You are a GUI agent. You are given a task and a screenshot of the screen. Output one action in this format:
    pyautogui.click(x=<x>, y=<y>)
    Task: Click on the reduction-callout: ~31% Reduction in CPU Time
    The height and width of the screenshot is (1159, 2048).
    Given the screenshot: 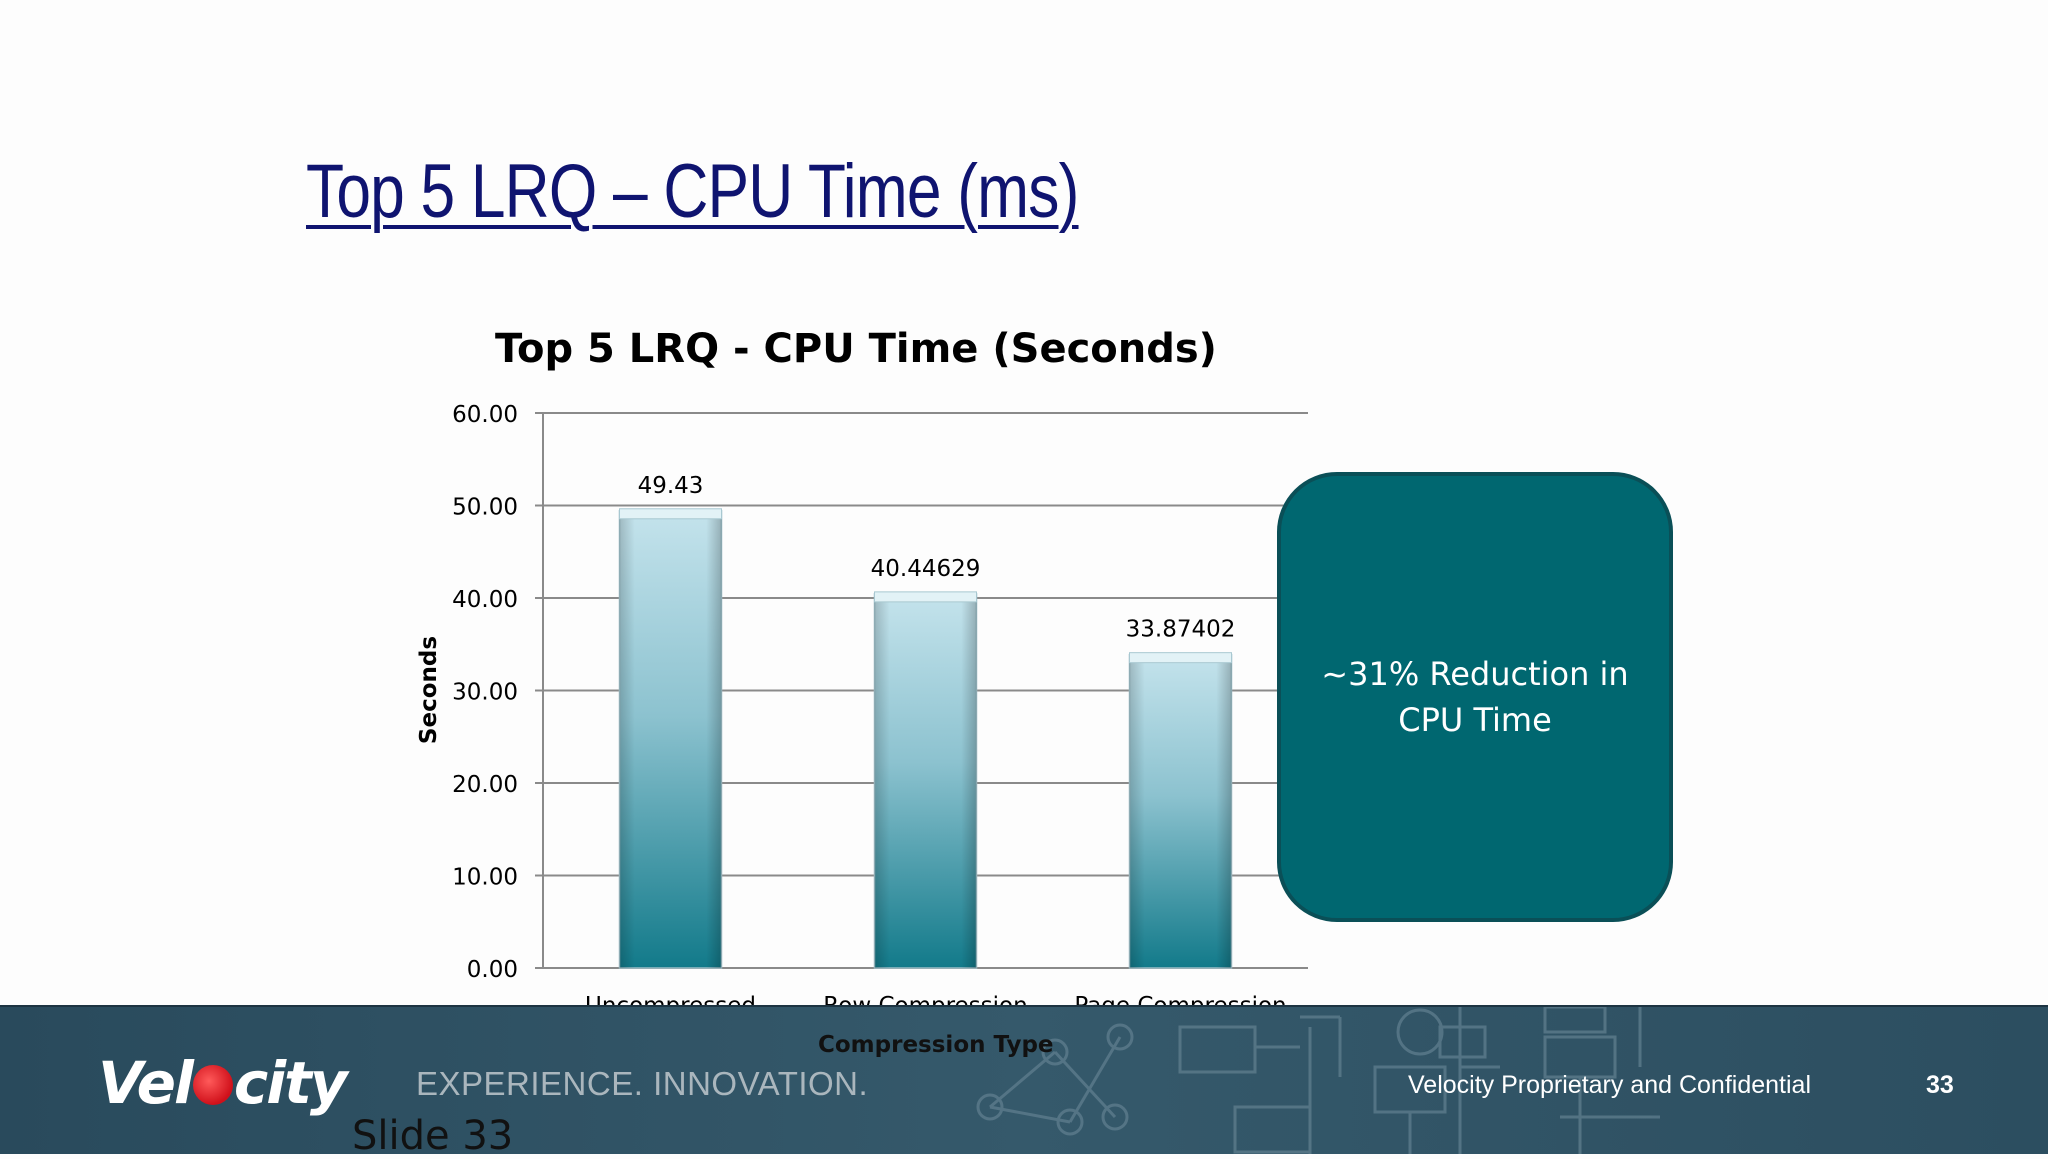 What is the action you would take?
    pyautogui.click(x=1475, y=697)
    